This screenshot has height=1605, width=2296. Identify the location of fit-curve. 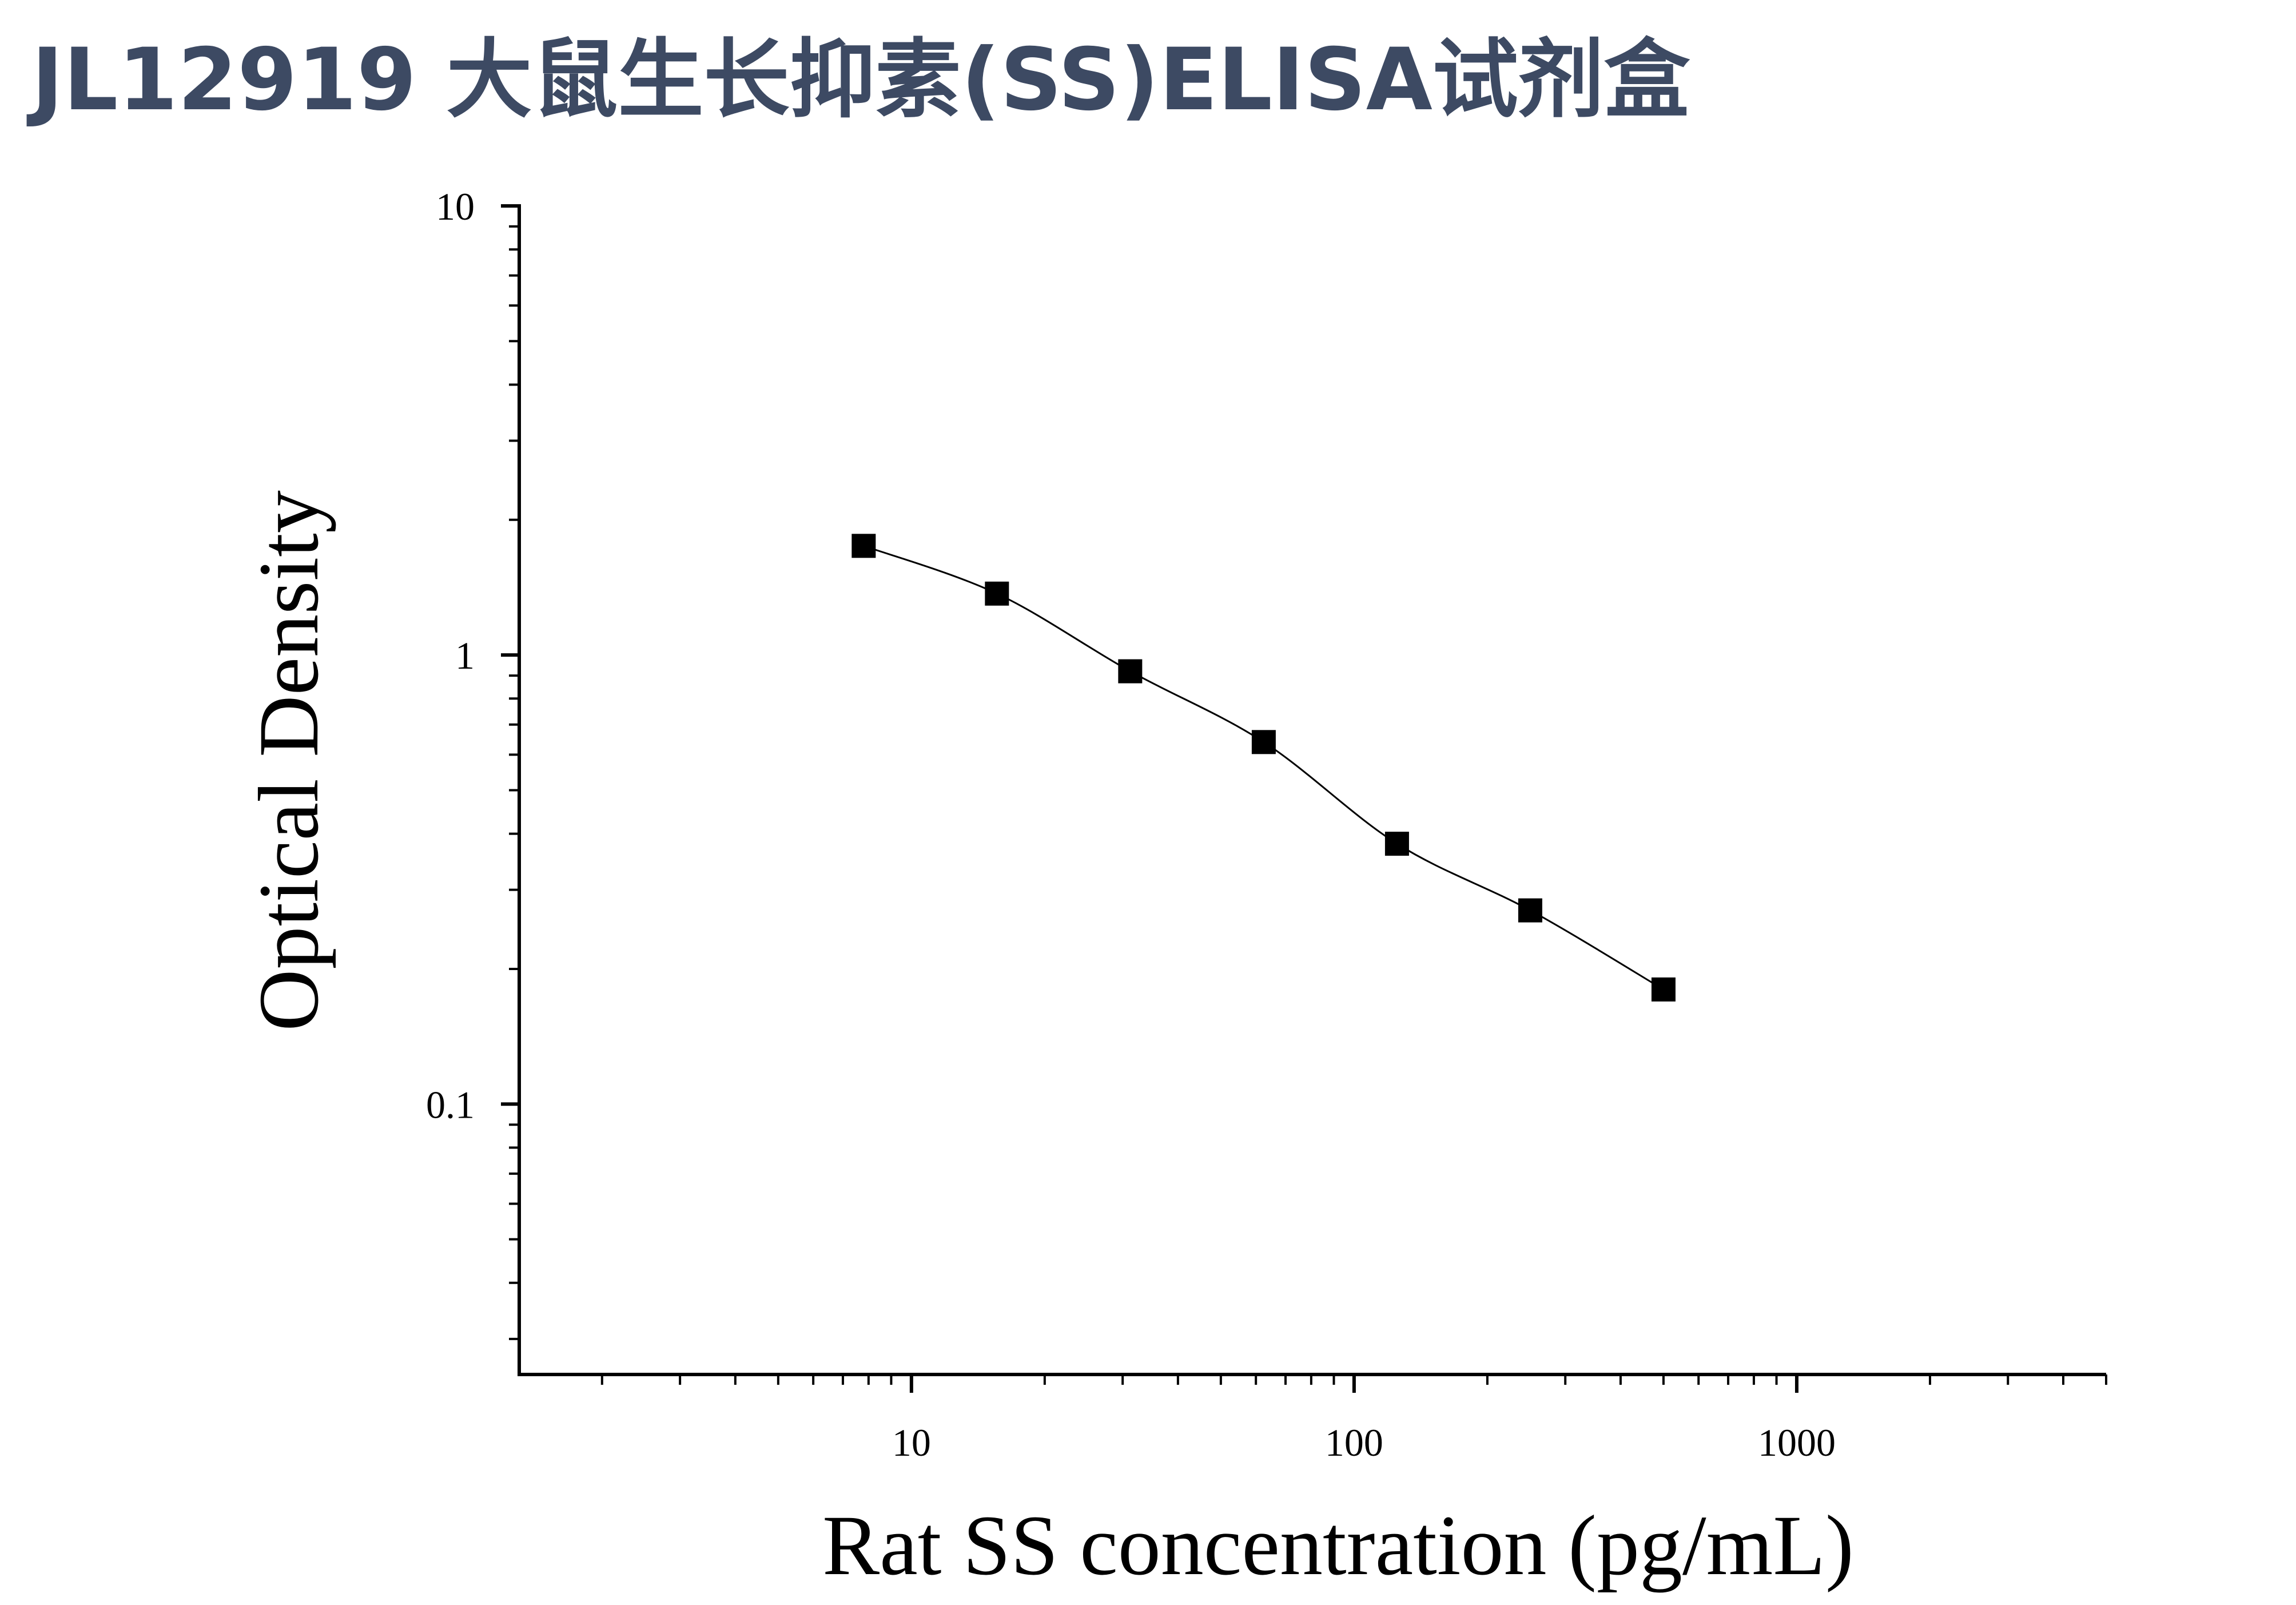
(1263, 768).